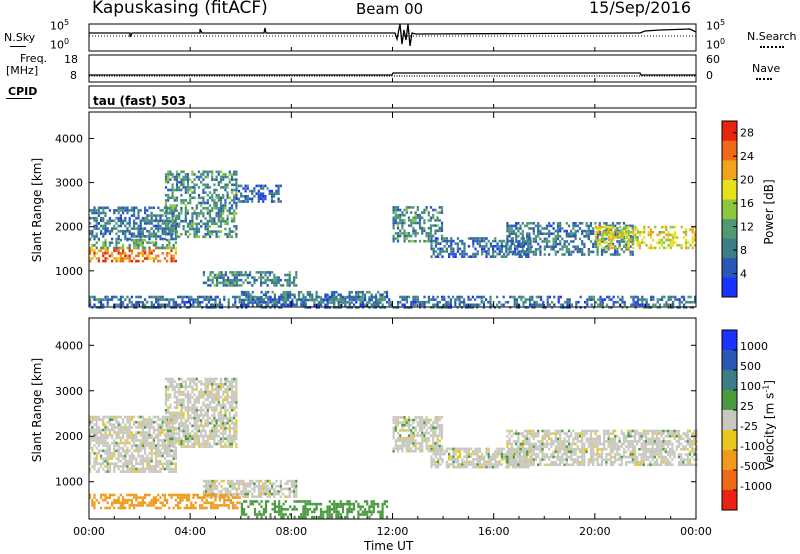 The image size is (800, 554). Describe the element at coordinates (69, 271) in the screenshot. I see `power-ytick-label-0: 1000` at that location.